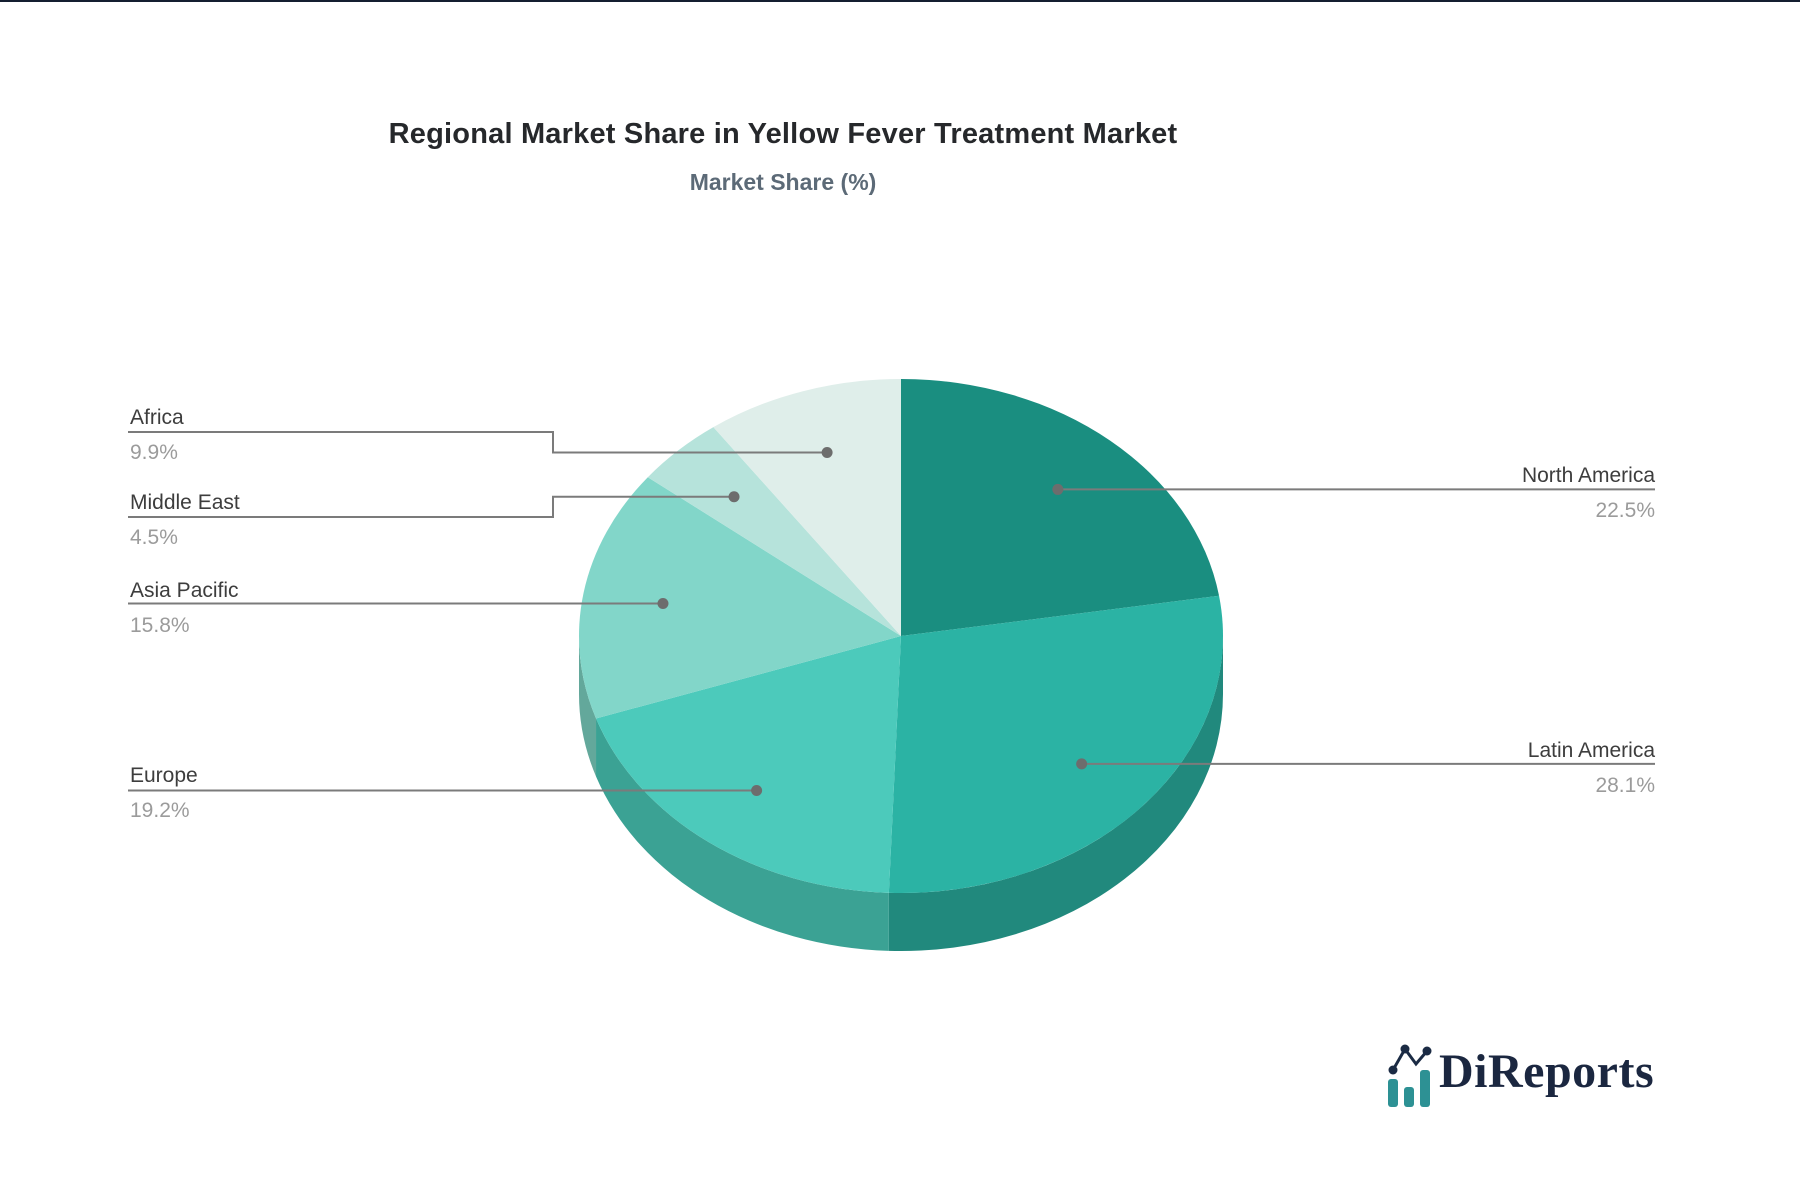 Image resolution: width=1800 pixels, height=1198 pixels. I want to click on direports-logo: DiReports, so click(1518, 1077).